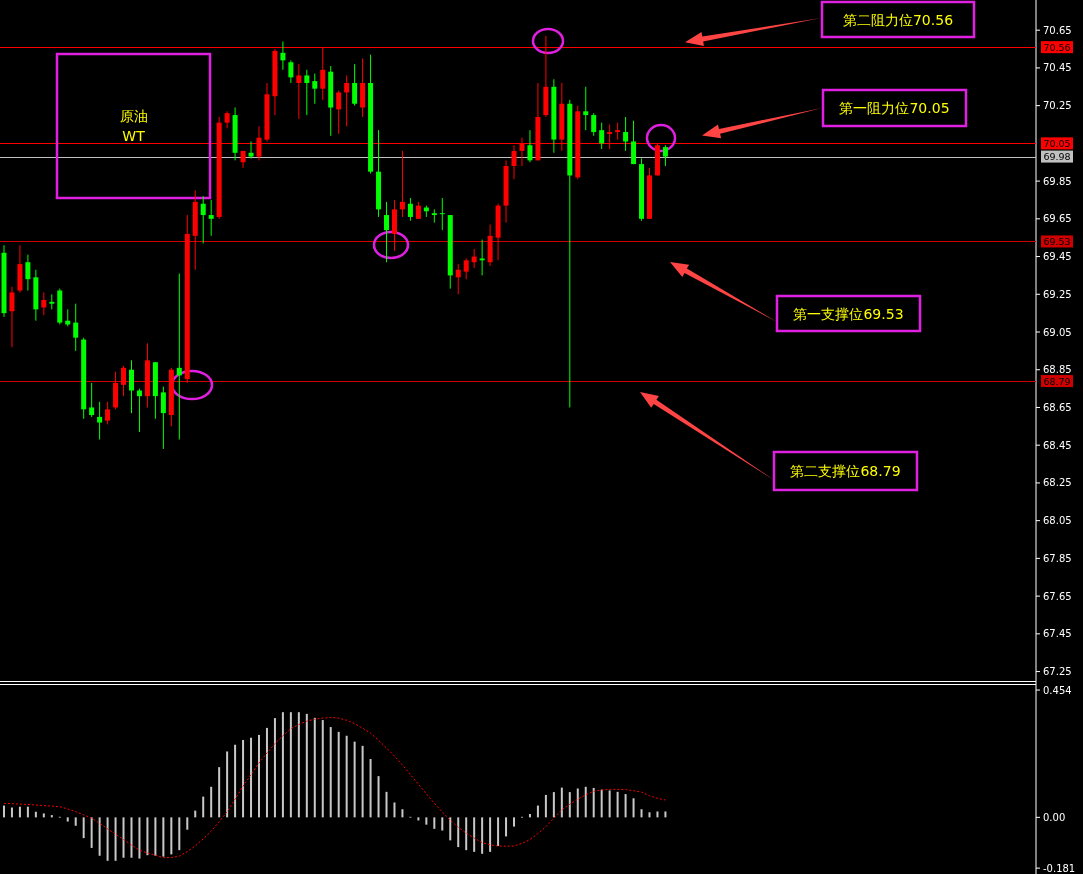 This screenshot has width=1083, height=874. I want to click on ref-line-label: 70.05, so click(1057, 143).